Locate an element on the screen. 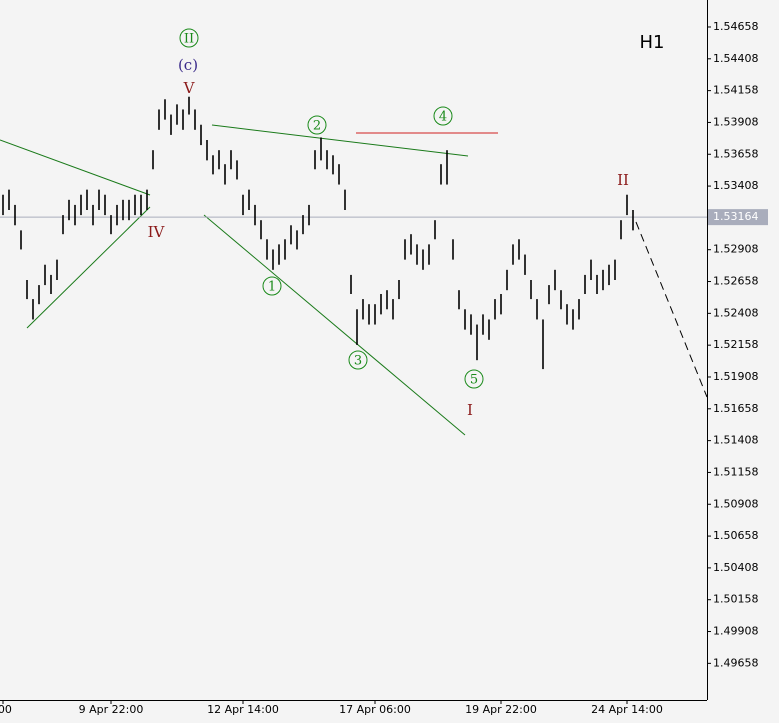  x-tick-label: :00 is located at coordinates (6, 709).